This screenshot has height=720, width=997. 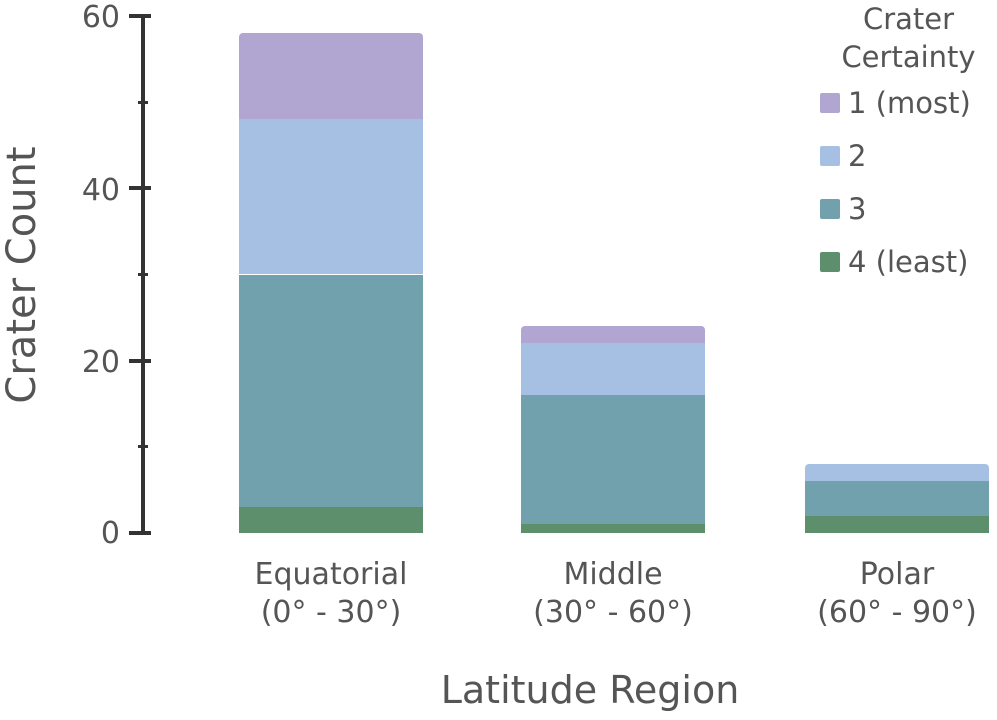 I want to click on y-tick-label: 40, so click(x=100, y=190).